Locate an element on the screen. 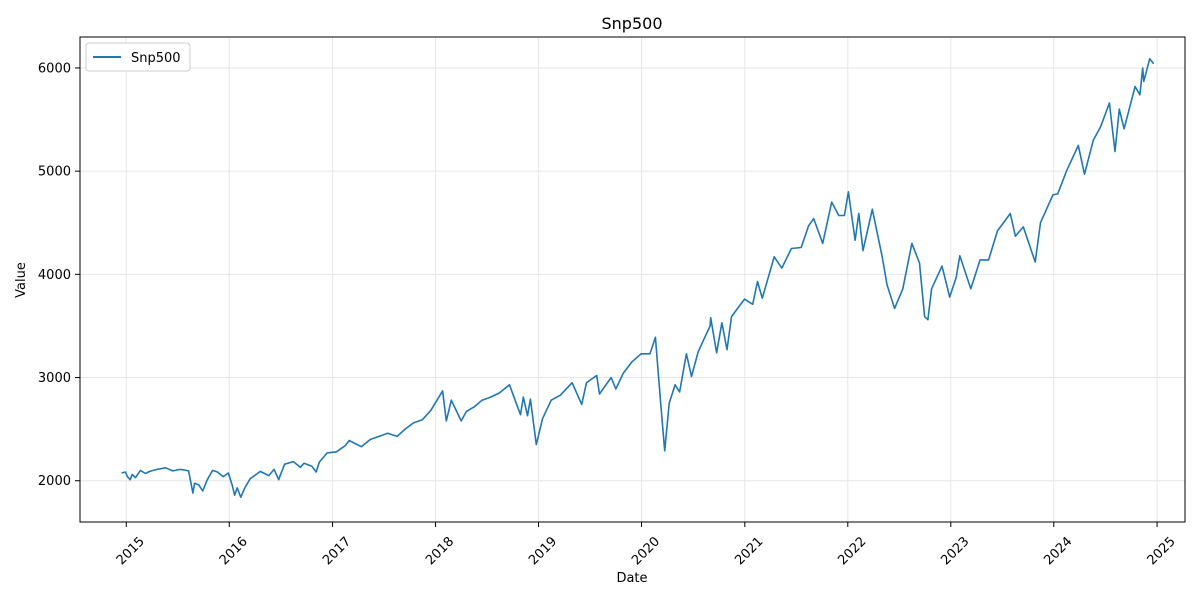 The image size is (1200, 600). y-ticks: 2000 3000 4000 5000 6000 is located at coordinates (59, 275).